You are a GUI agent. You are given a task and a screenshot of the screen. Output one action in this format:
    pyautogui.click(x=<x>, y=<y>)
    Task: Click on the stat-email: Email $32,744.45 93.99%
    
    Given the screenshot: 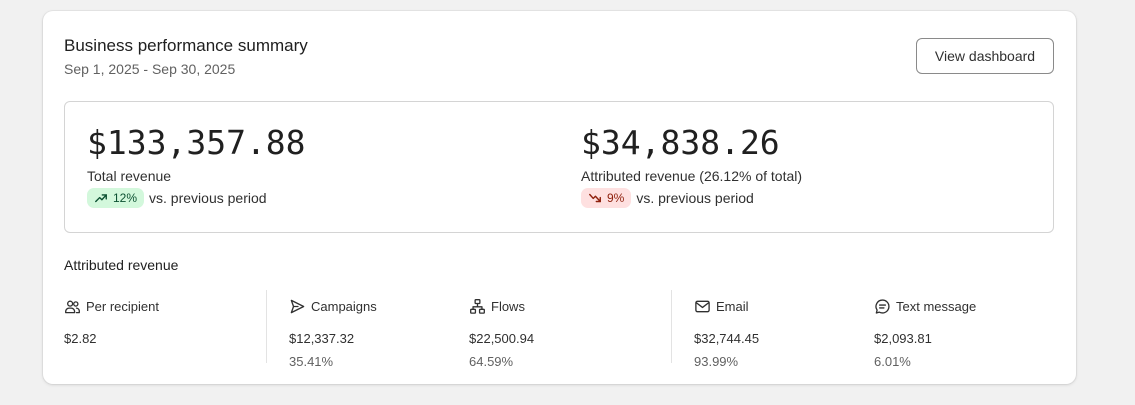 What is the action you would take?
    pyautogui.click(x=727, y=333)
    